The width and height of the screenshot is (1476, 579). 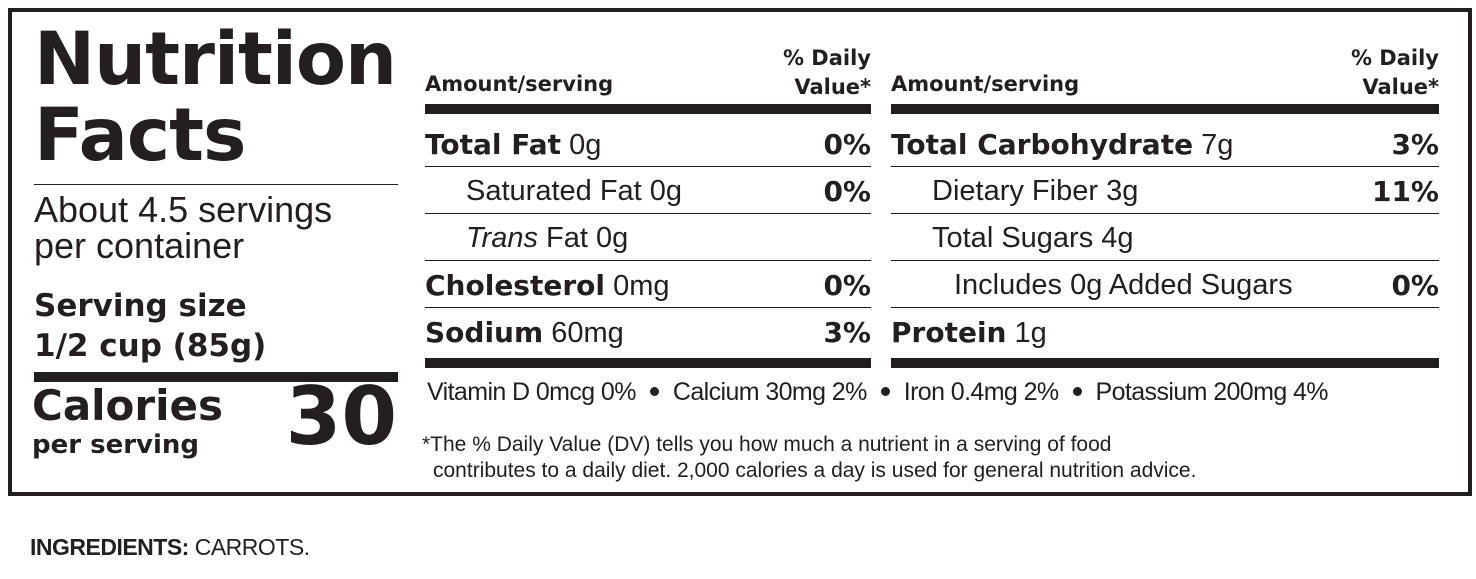 I want to click on nutrient-name: Dietary Fiber, so click(x=1015, y=191).